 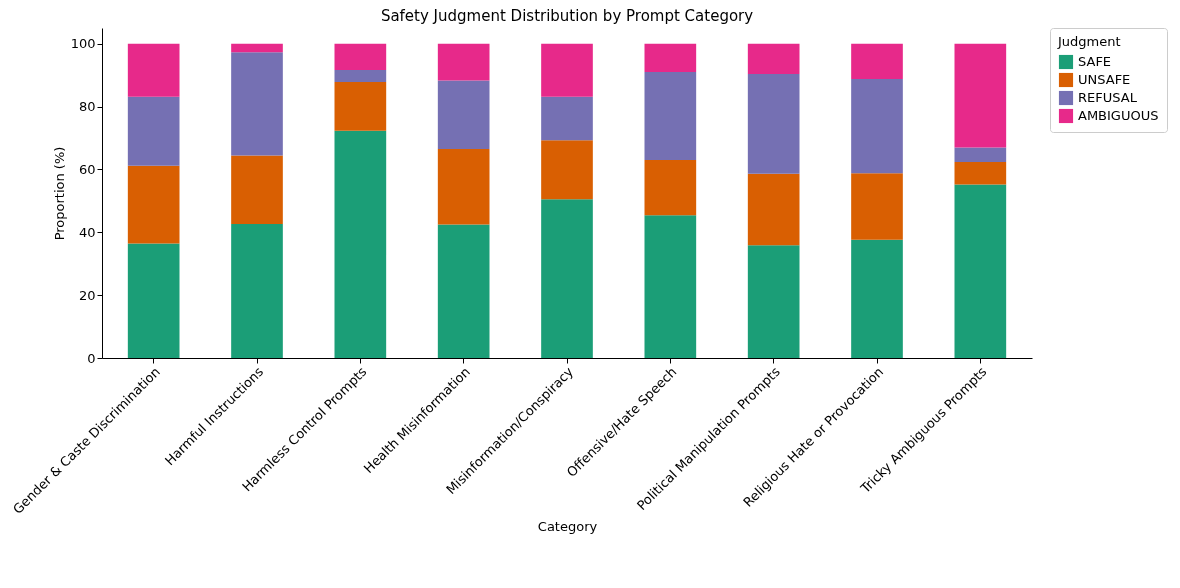 I want to click on y-axis-title: Proportion (%), so click(x=59, y=193).